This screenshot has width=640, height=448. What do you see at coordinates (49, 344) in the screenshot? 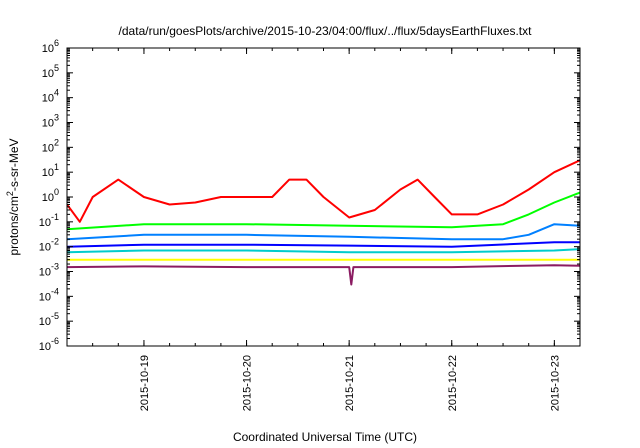
I see `y-tick-label: 10⁻⁶` at bounding box center [49, 344].